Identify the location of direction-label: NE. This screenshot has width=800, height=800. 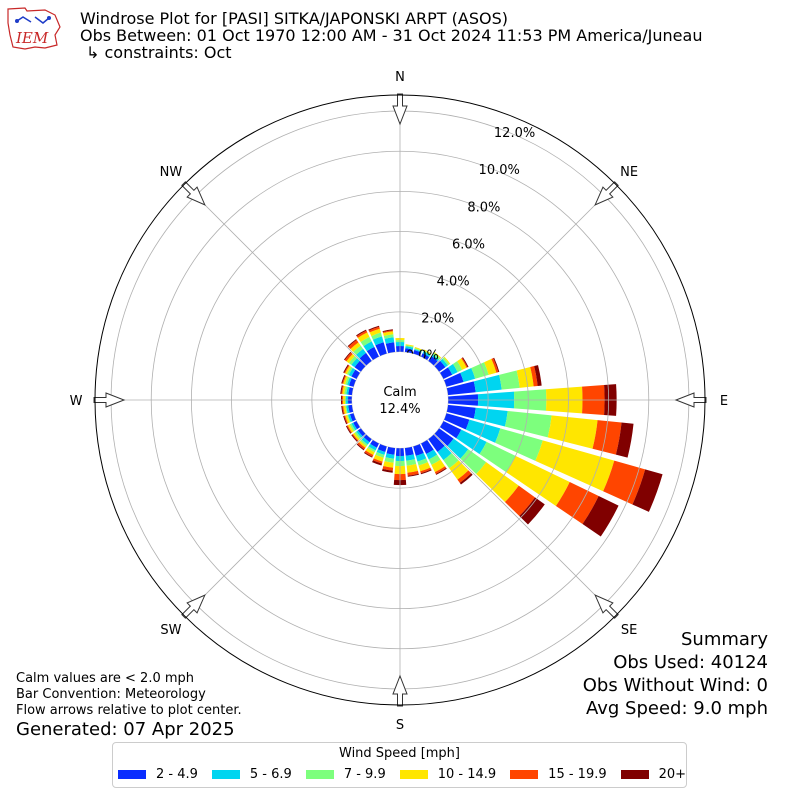
(629, 172).